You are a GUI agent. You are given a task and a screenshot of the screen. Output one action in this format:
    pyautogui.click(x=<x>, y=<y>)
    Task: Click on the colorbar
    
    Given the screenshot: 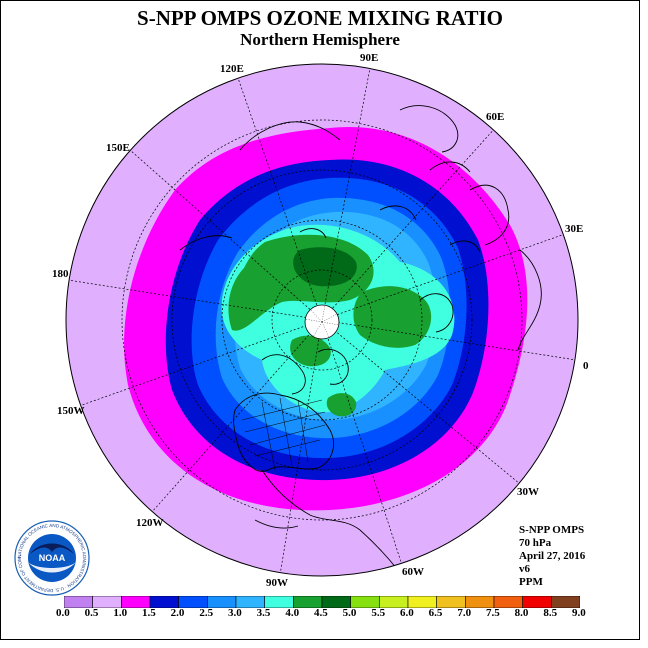 What is the action you would take?
    pyautogui.click(x=322, y=602)
    